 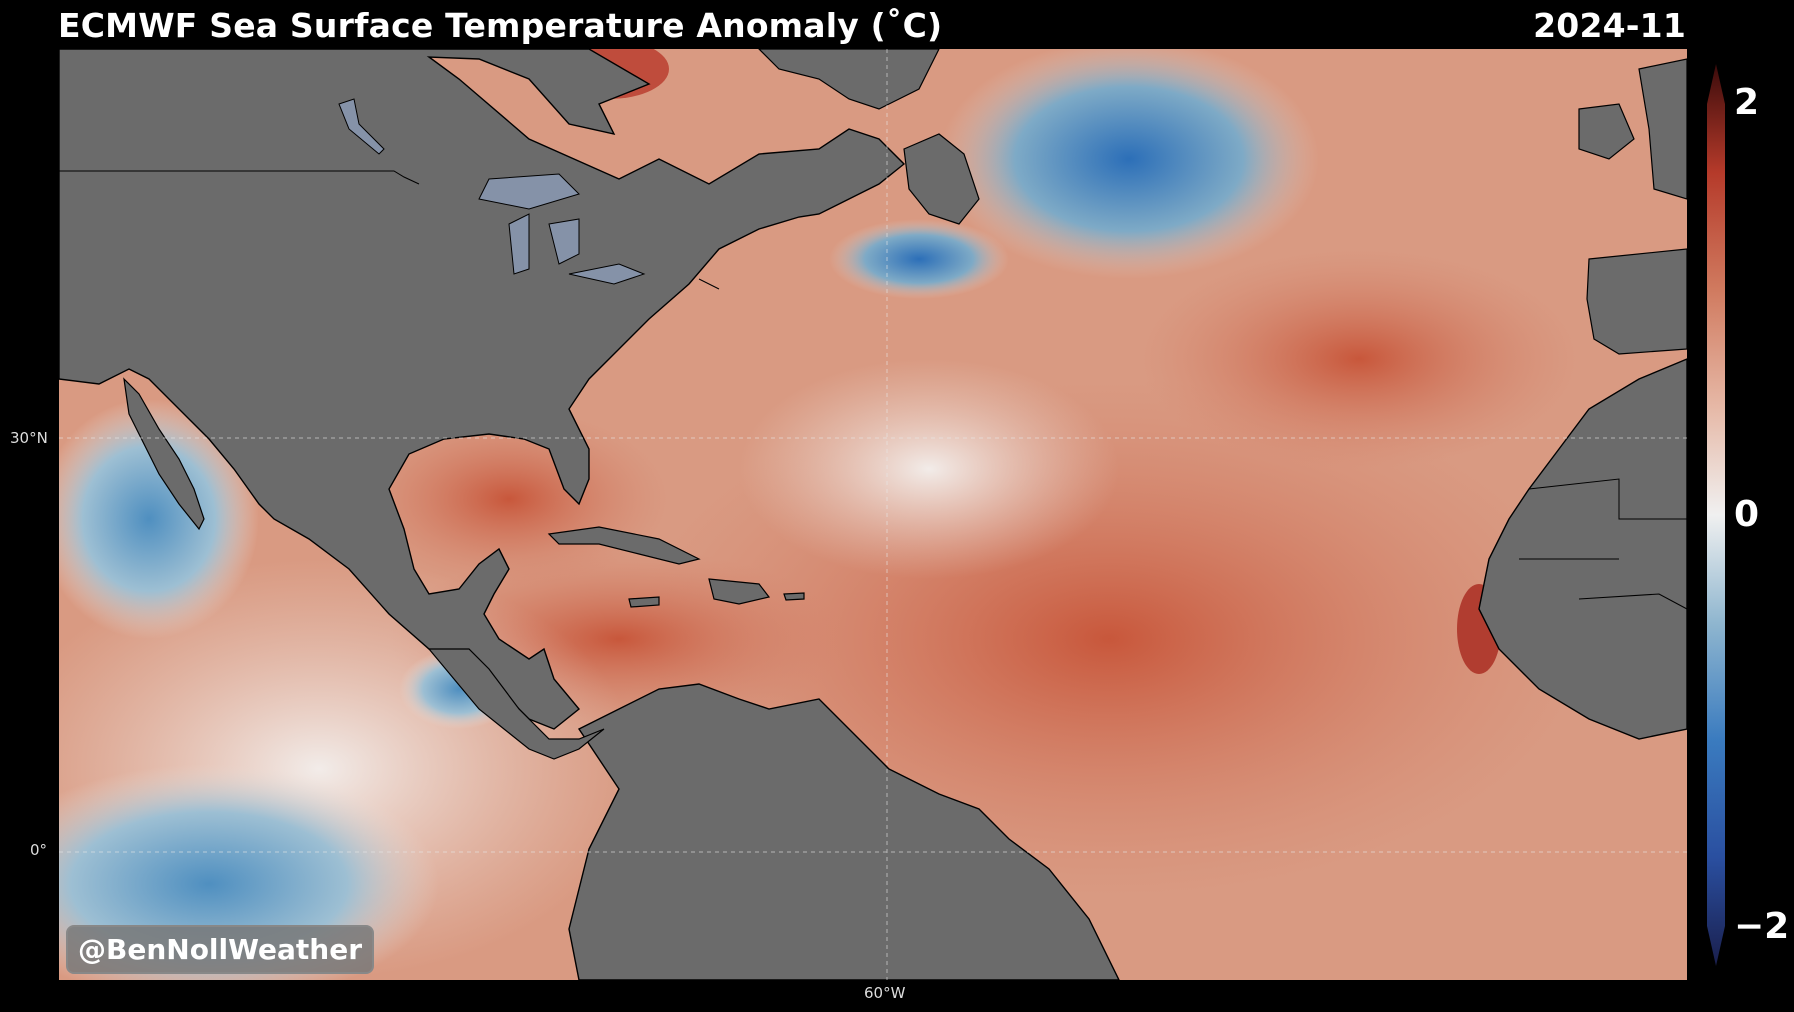 What do you see at coordinates (929, 469) in the screenshot?
I see `neutral-anomaly-mid-atlantic` at bounding box center [929, 469].